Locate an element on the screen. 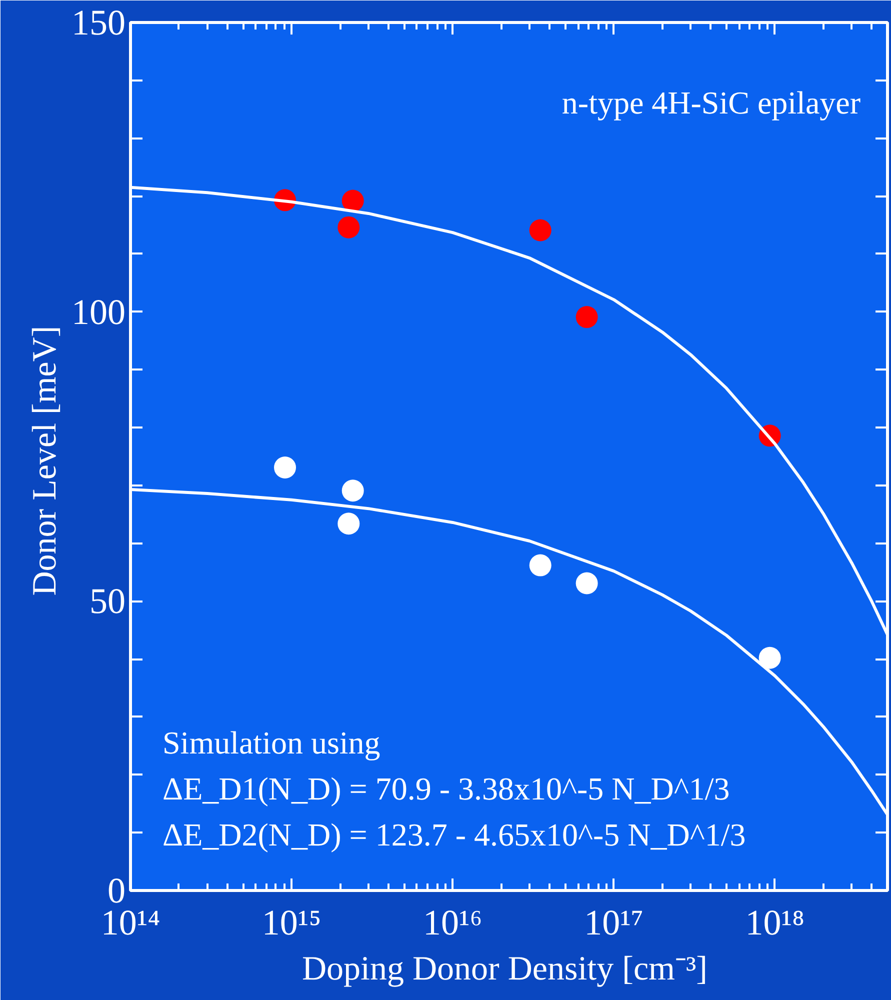 The image size is (891, 1000). annotation: Simulation using is located at coordinates (271, 742).